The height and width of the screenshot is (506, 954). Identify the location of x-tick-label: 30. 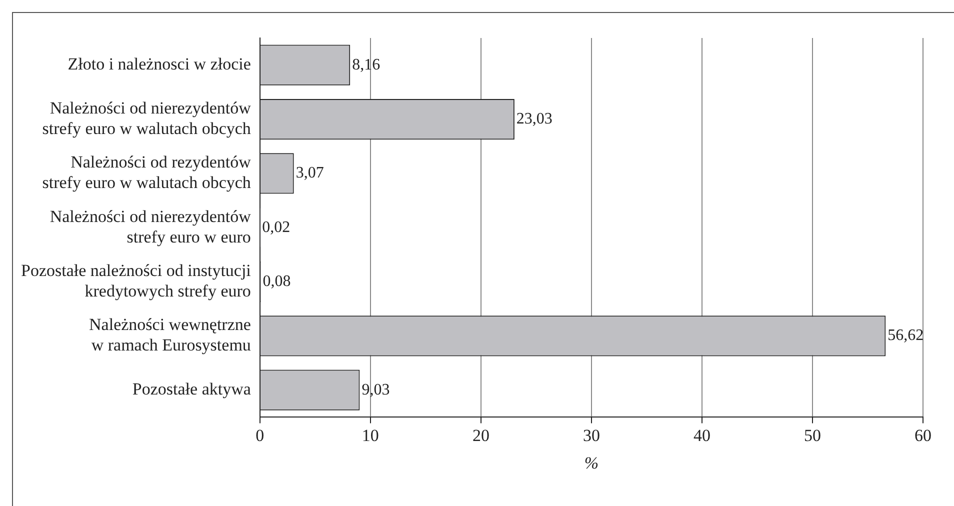
(591, 435).